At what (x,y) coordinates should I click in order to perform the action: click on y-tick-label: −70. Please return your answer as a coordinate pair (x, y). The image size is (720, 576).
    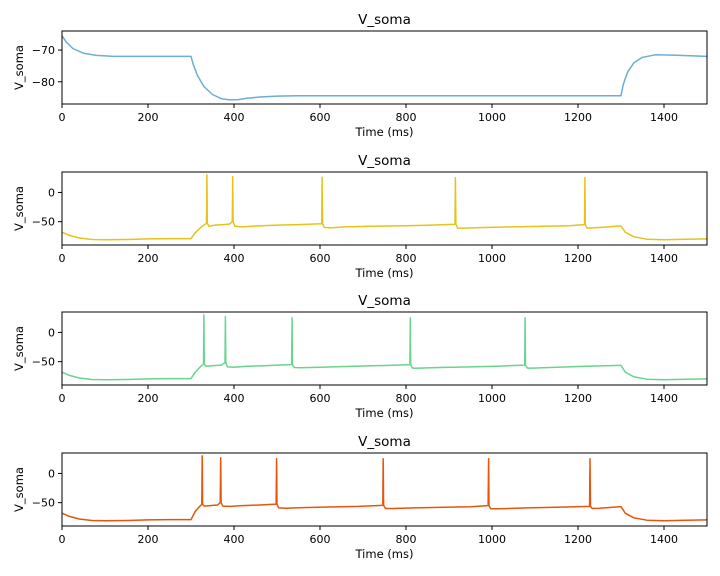
    Looking at the image, I should click on (43, 50).